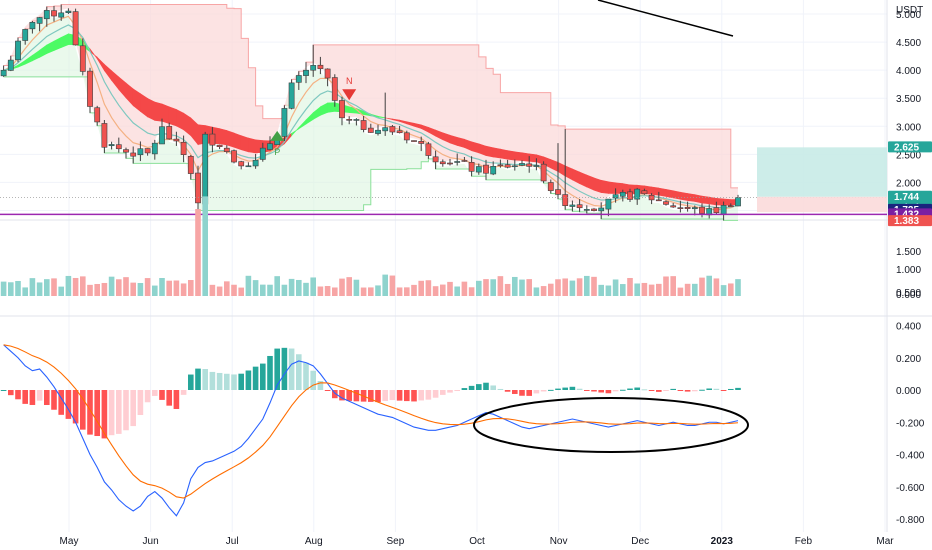 This screenshot has width=932, height=550. Describe the element at coordinates (910, 488) in the screenshot. I see `macd-tick-label: -0.600` at that location.